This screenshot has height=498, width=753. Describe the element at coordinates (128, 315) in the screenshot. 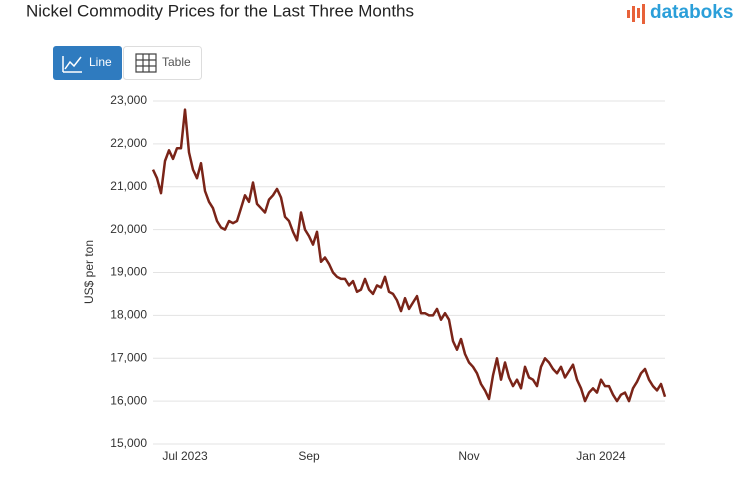

I see `y-tick-label: 18,000` at that location.